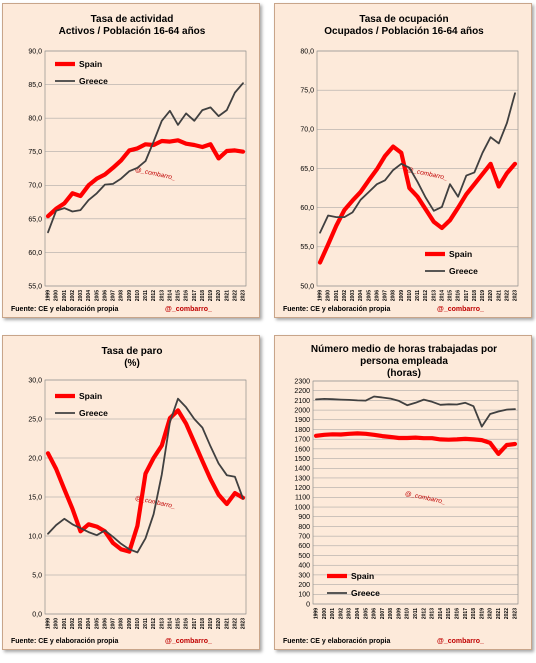 This screenshot has width=536, height=663. What do you see at coordinates (403, 19) in the screenshot?
I see `chart-title: Tasa de ocupación` at bounding box center [403, 19].